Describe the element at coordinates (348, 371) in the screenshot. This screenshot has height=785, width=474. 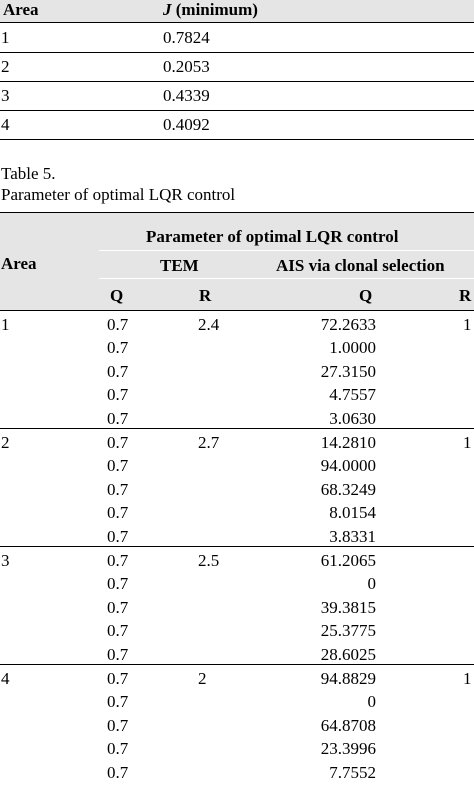
I see `table5-cell-q-ais: 27.3150` at that location.